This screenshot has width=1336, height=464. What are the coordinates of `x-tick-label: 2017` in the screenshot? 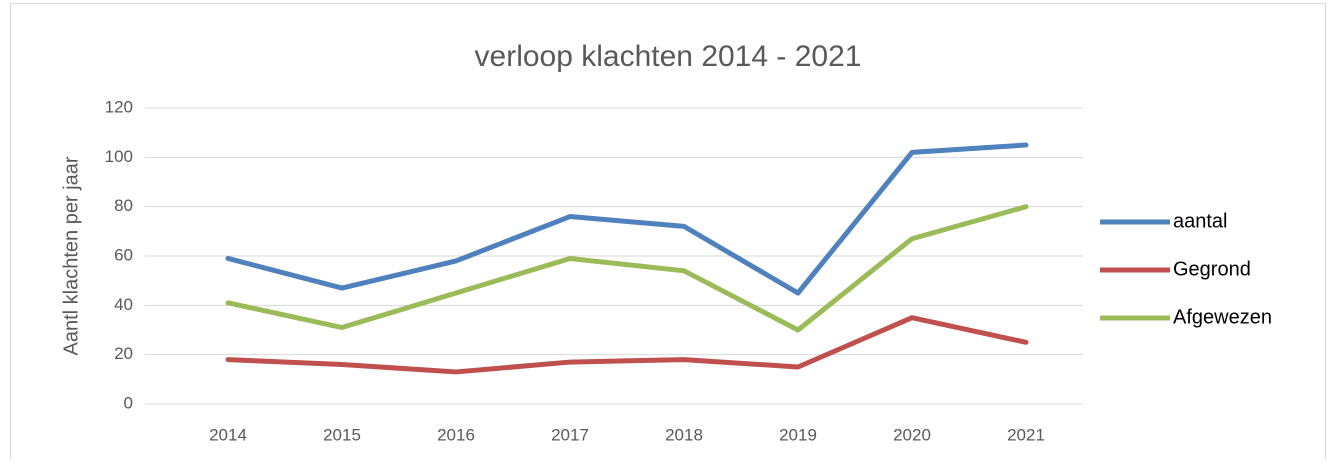 It's located at (570, 434).